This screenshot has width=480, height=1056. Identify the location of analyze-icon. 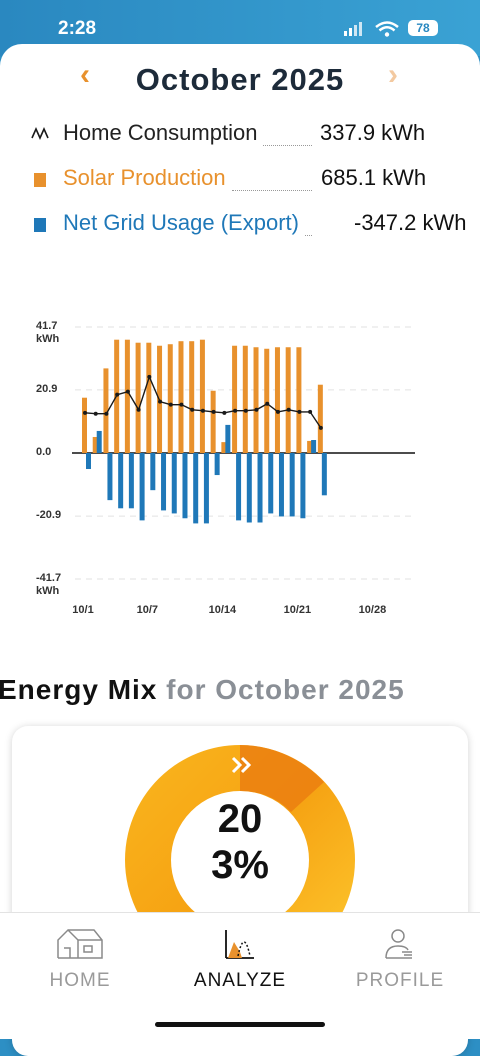
(240, 944).